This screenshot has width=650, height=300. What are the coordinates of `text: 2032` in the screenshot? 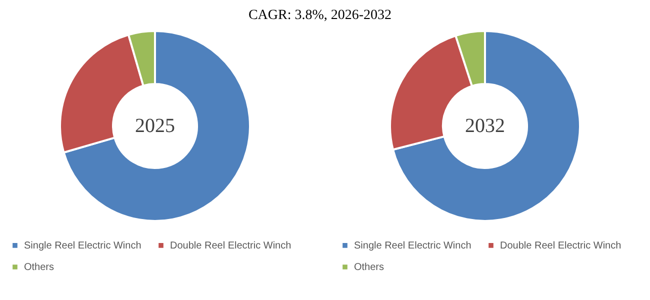 It's located at (485, 126).